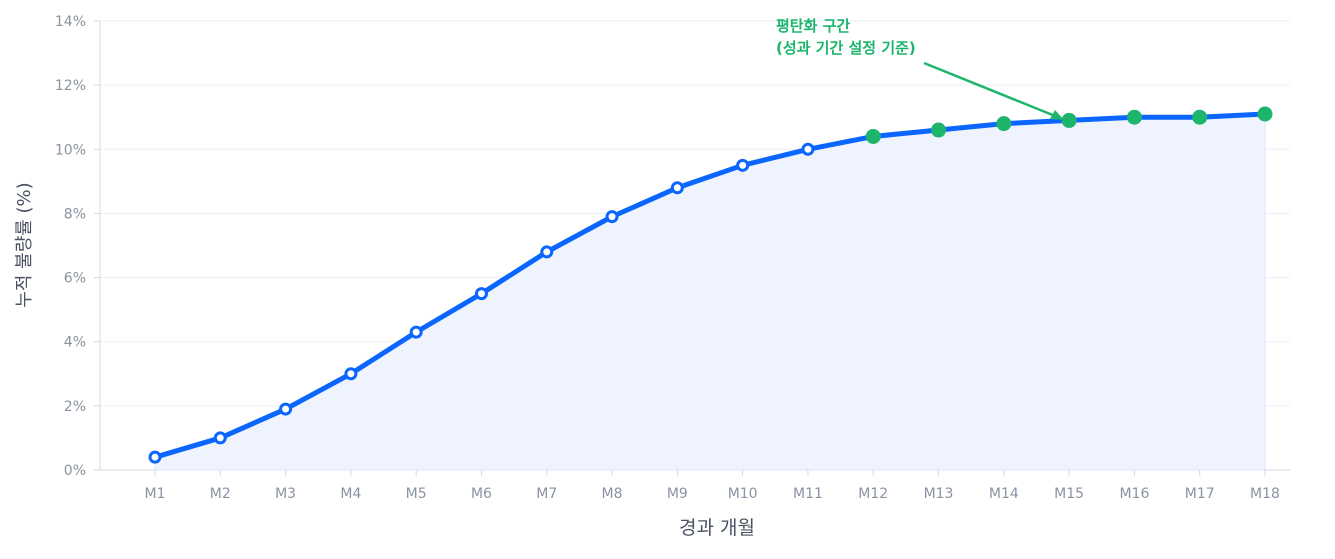 The width and height of the screenshot is (1335, 559). I want to click on x-tick-label: M5, so click(416, 494).